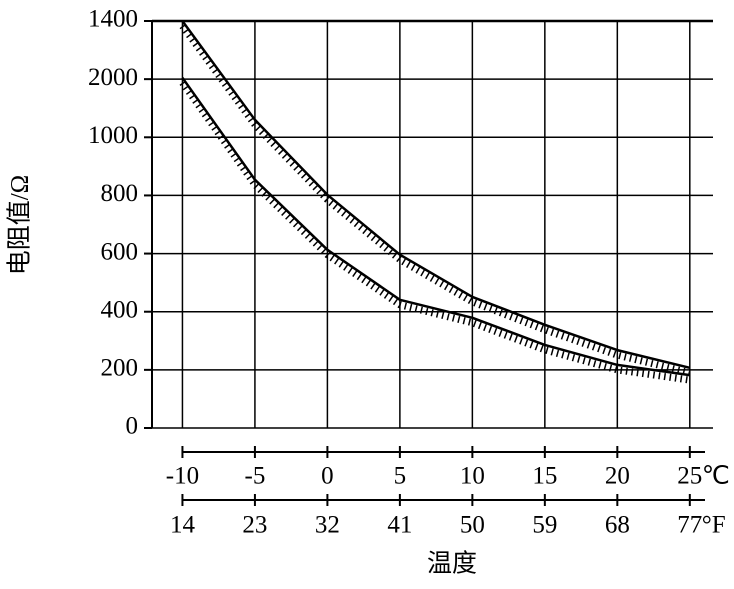  Describe the element at coordinates (254, 525) in the screenshot. I see `x2-tick-label: 23` at that location.